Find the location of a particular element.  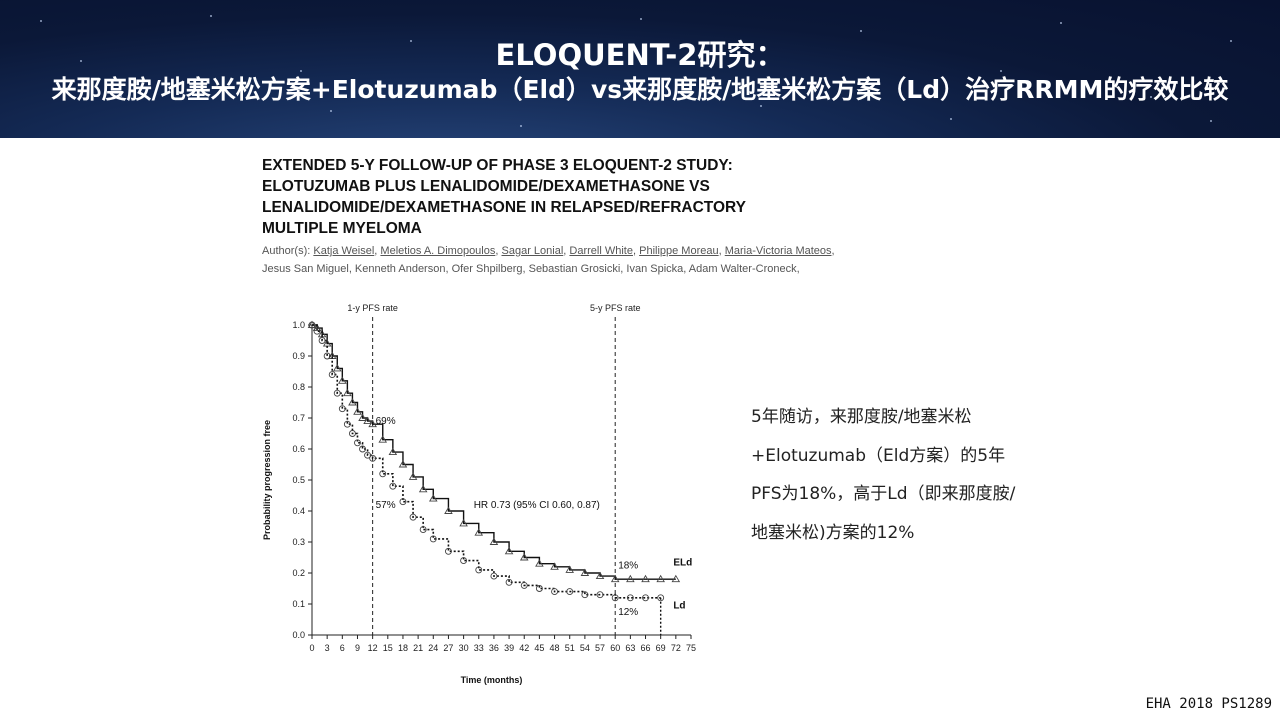

y-tick-label: 0.3 is located at coordinates (298, 542).